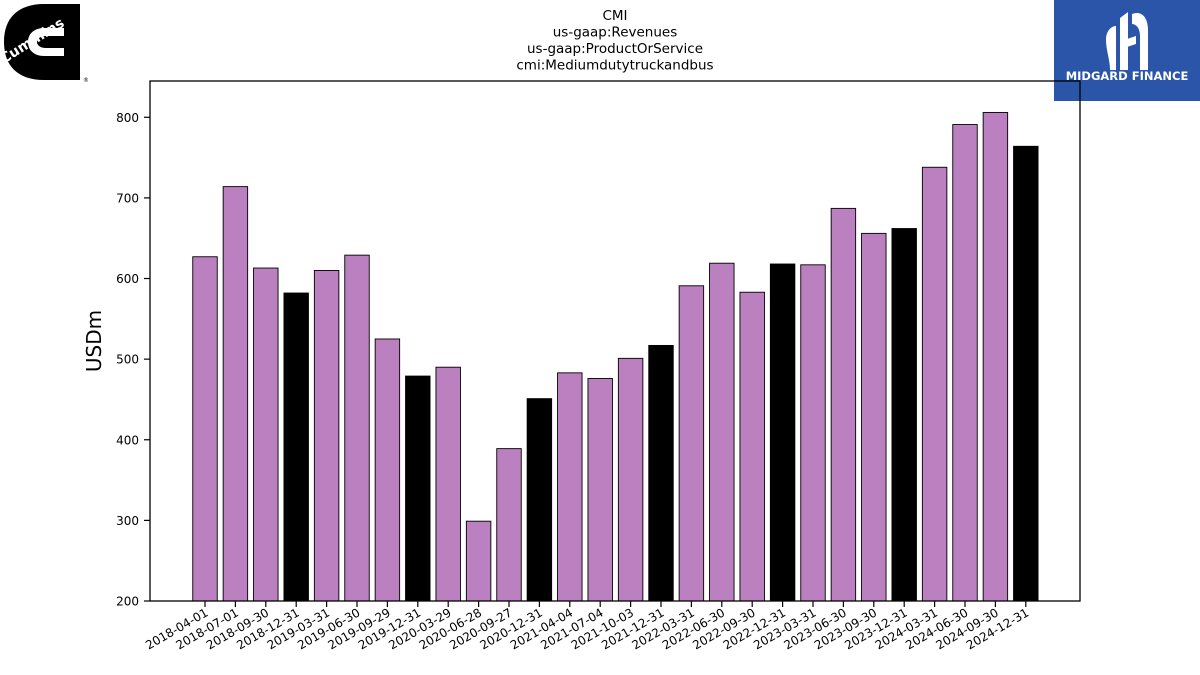  I want to click on y-tick-label: 400, so click(127, 440).